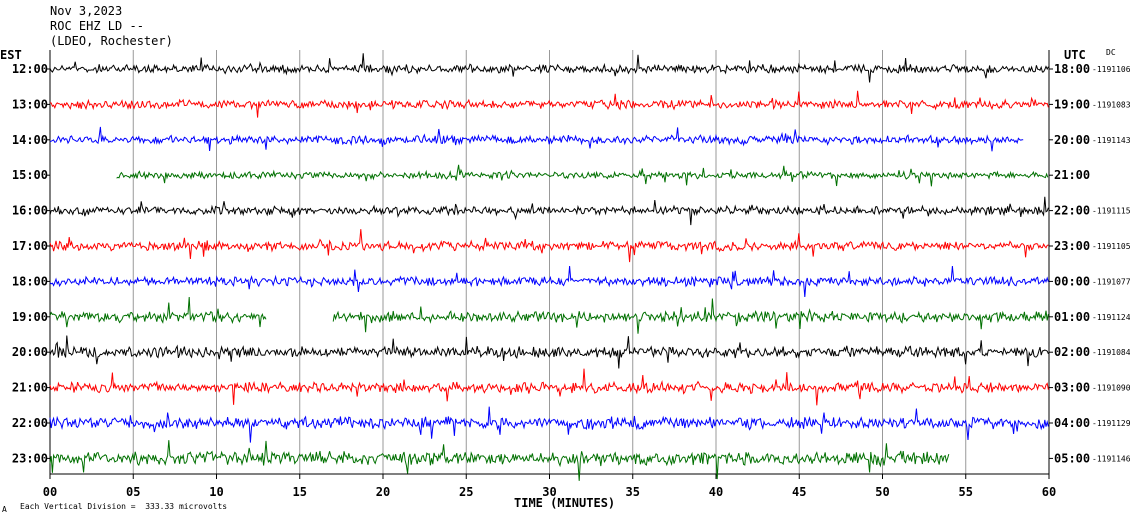 This screenshot has height=519, width=1130. What do you see at coordinates (30, 317) in the screenshot?
I see `est-hour-label: 19:00` at bounding box center [30, 317].